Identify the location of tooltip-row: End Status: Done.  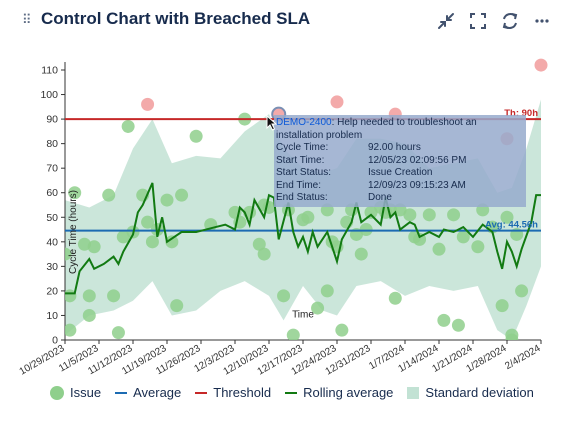
(334, 197).